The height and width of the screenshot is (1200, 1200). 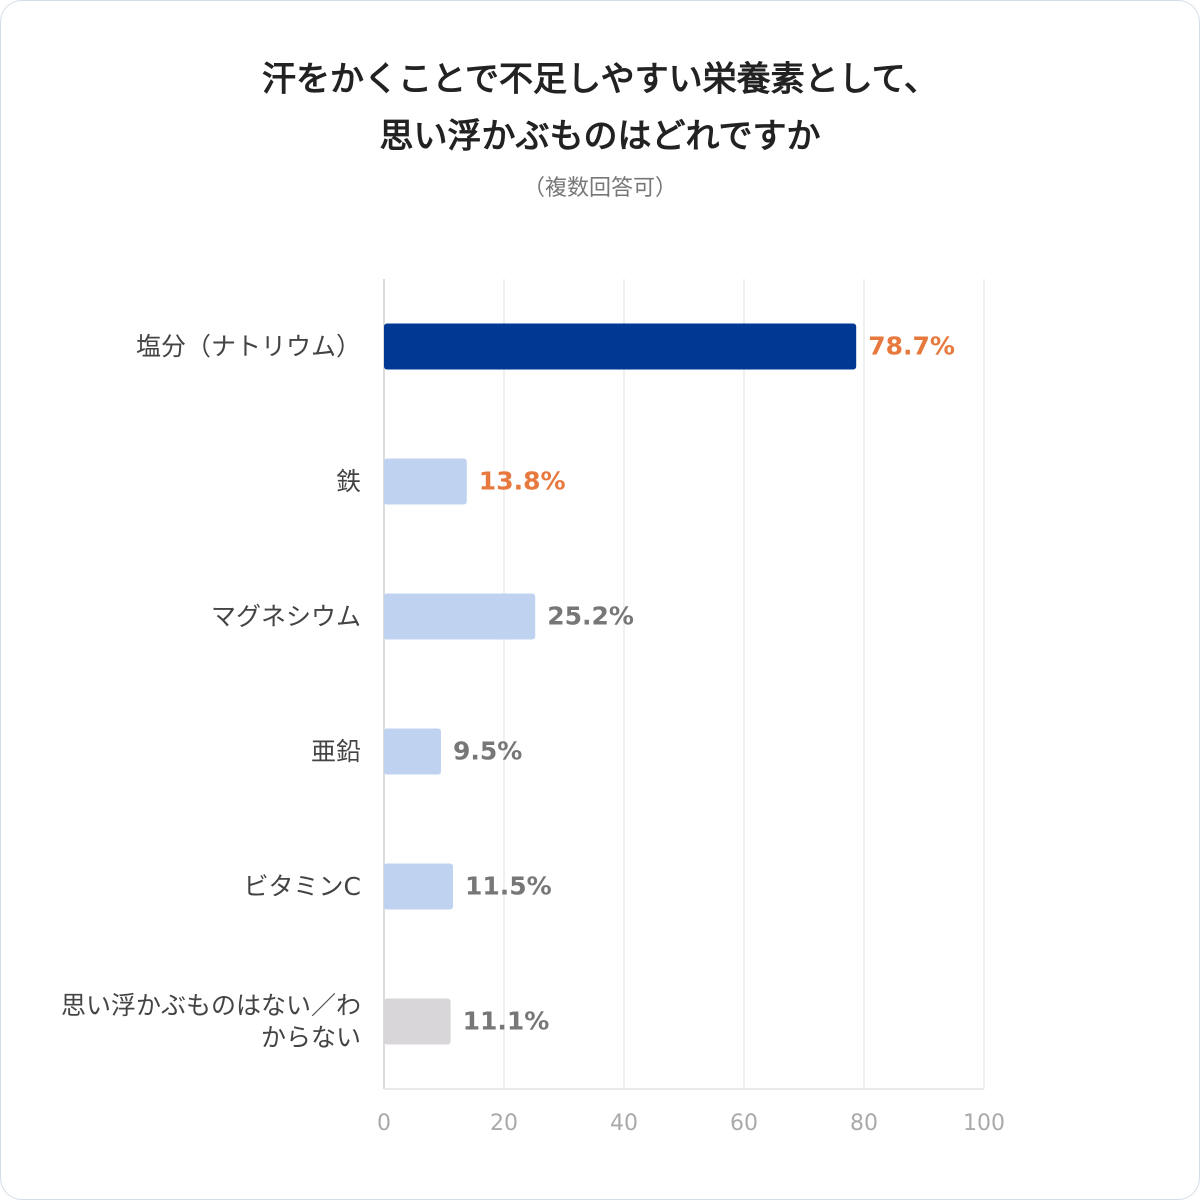 I want to click on value-label: 25.2%, so click(x=590, y=616).